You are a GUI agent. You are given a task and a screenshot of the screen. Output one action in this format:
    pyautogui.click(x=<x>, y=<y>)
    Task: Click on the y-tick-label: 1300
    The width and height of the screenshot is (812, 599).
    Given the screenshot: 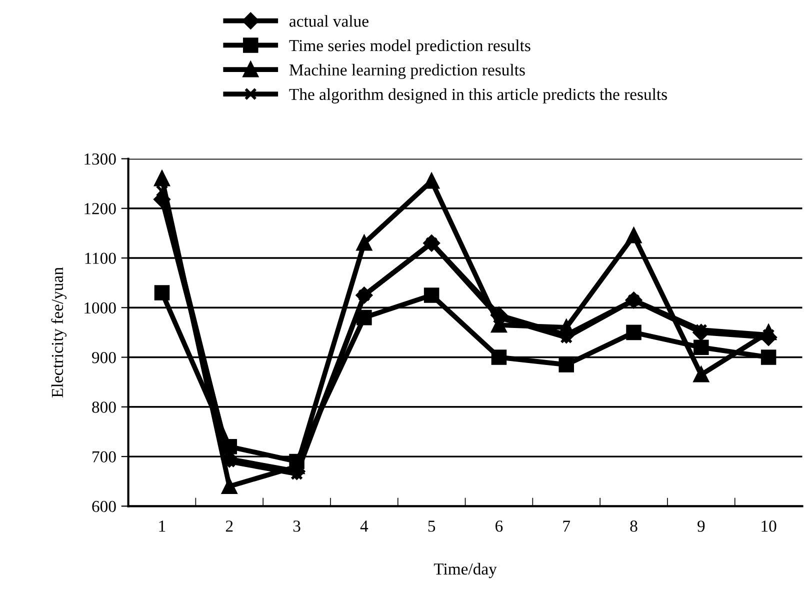 What is the action you would take?
    pyautogui.click(x=100, y=159)
    